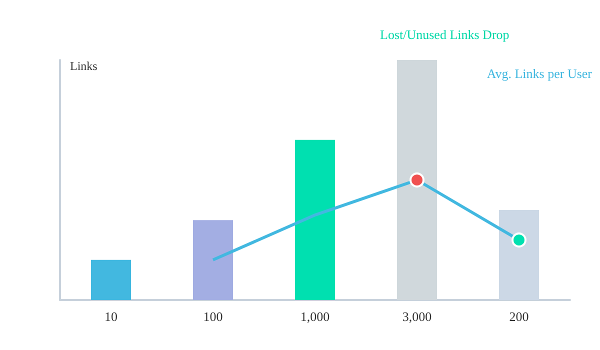  I want to click on x-tick-label: 1,000, so click(315, 316).